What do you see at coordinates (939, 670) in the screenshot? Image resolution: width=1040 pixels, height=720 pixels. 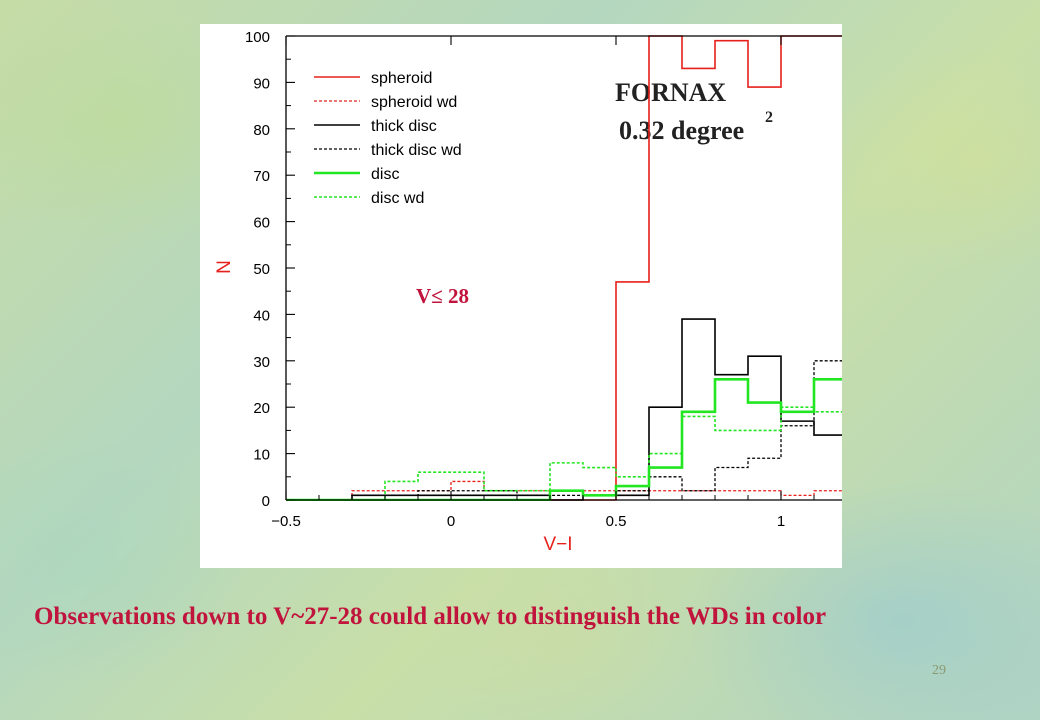 I see `page-number: 29` at bounding box center [939, 670].